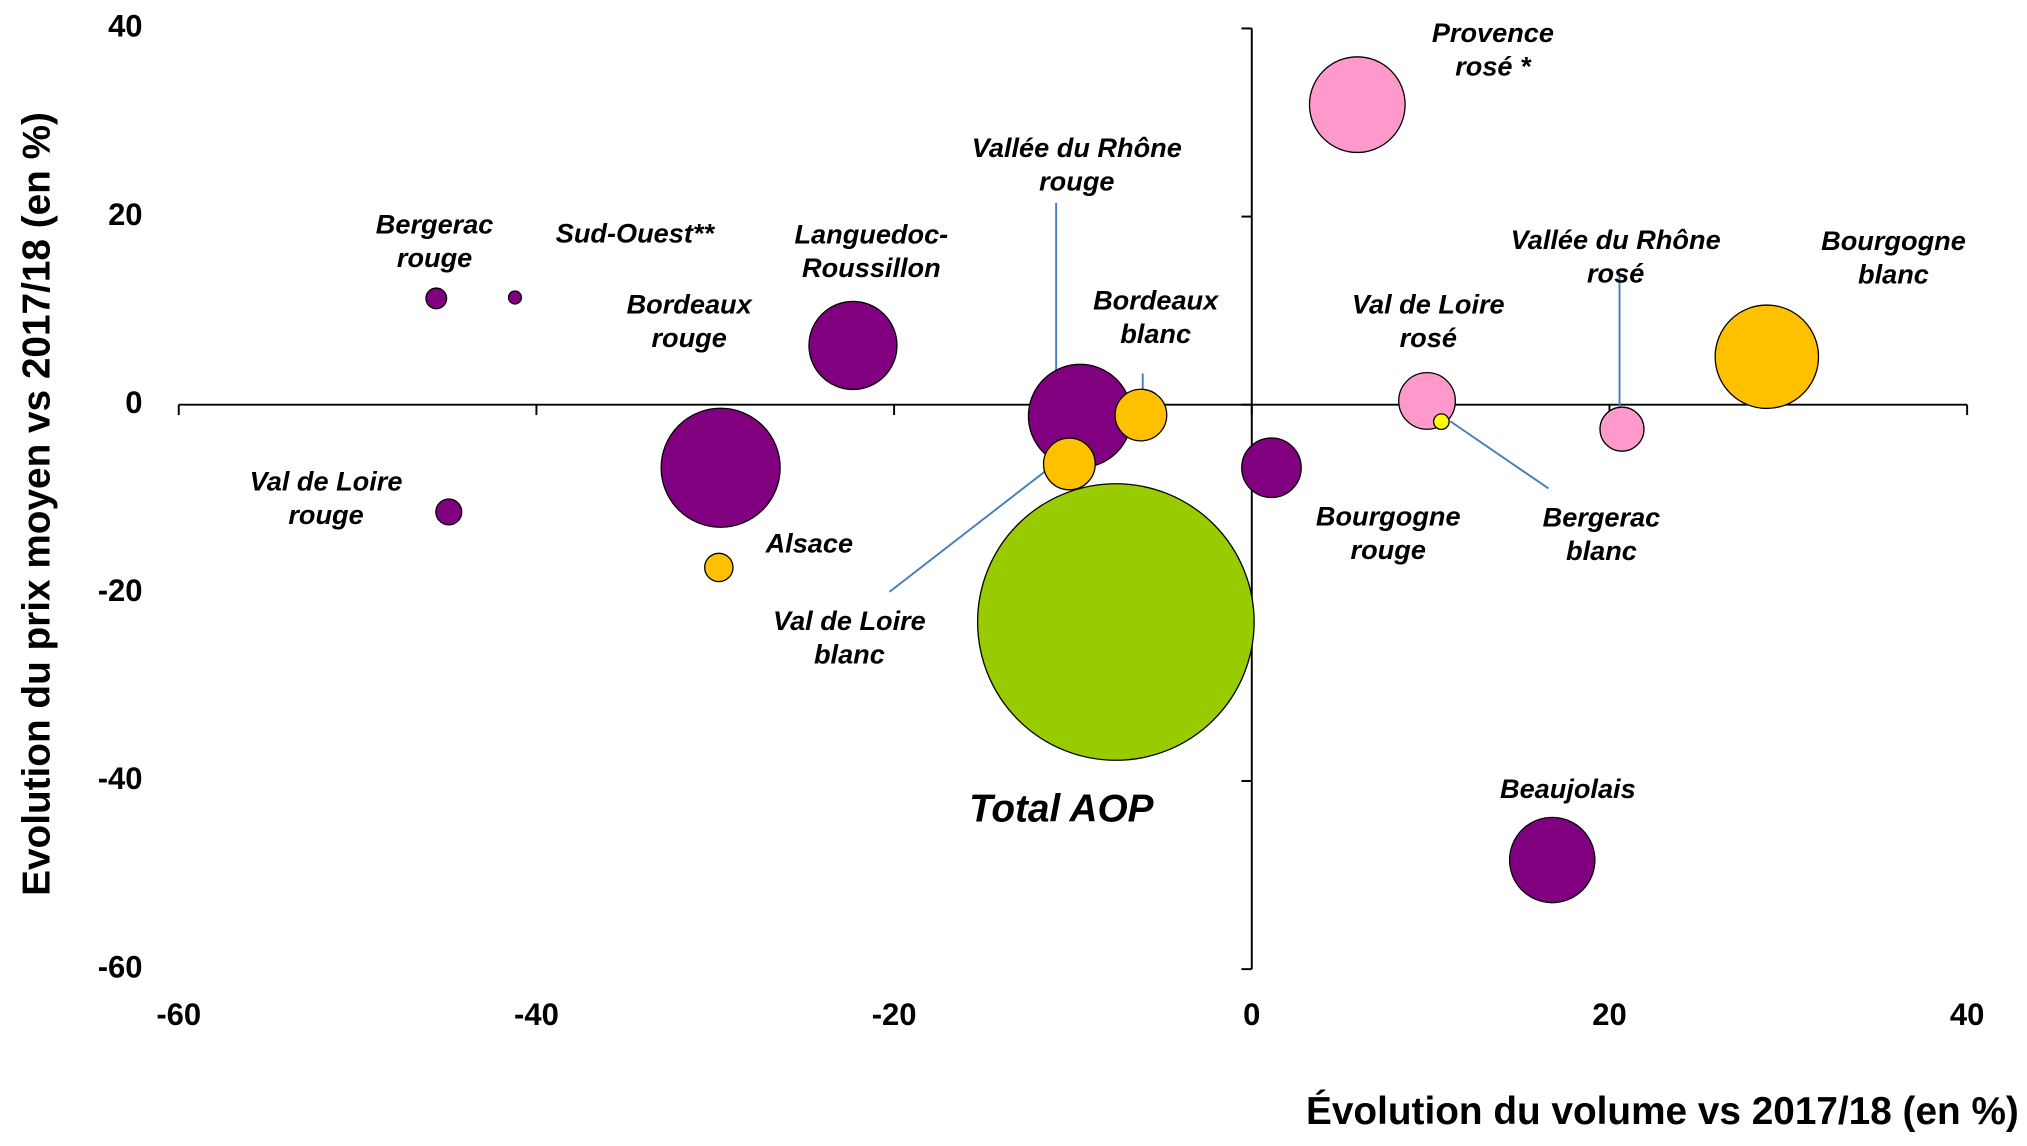 The height and width of the screenshot is (1146, 2027). What do you see at coordinates (1251, 1014) in the screenshot?
I see `x-tick-label: 0` at bounding box center [1251, 1014].